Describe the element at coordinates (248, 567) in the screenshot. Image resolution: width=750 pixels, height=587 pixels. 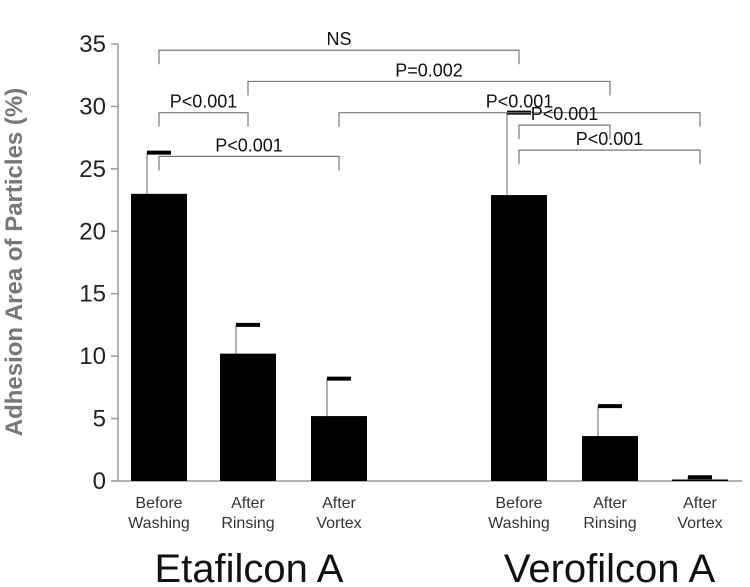
I see `group-label: Etafilcon A` at that location.